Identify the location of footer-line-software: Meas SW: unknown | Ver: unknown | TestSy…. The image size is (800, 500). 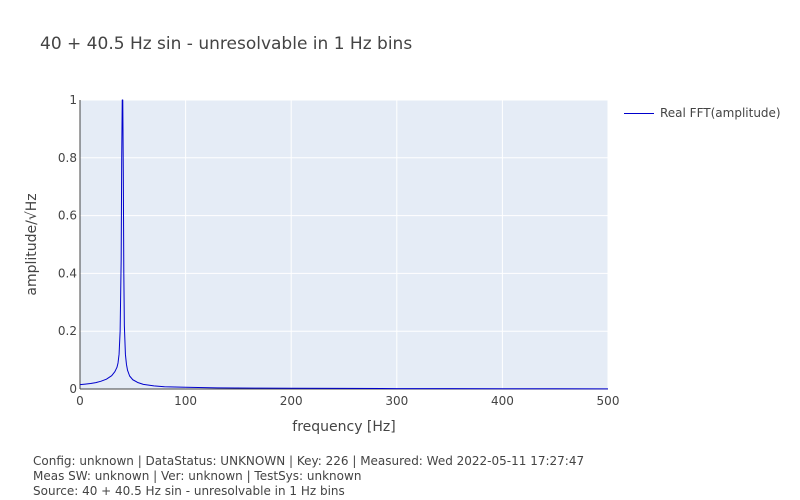
(197, 476).